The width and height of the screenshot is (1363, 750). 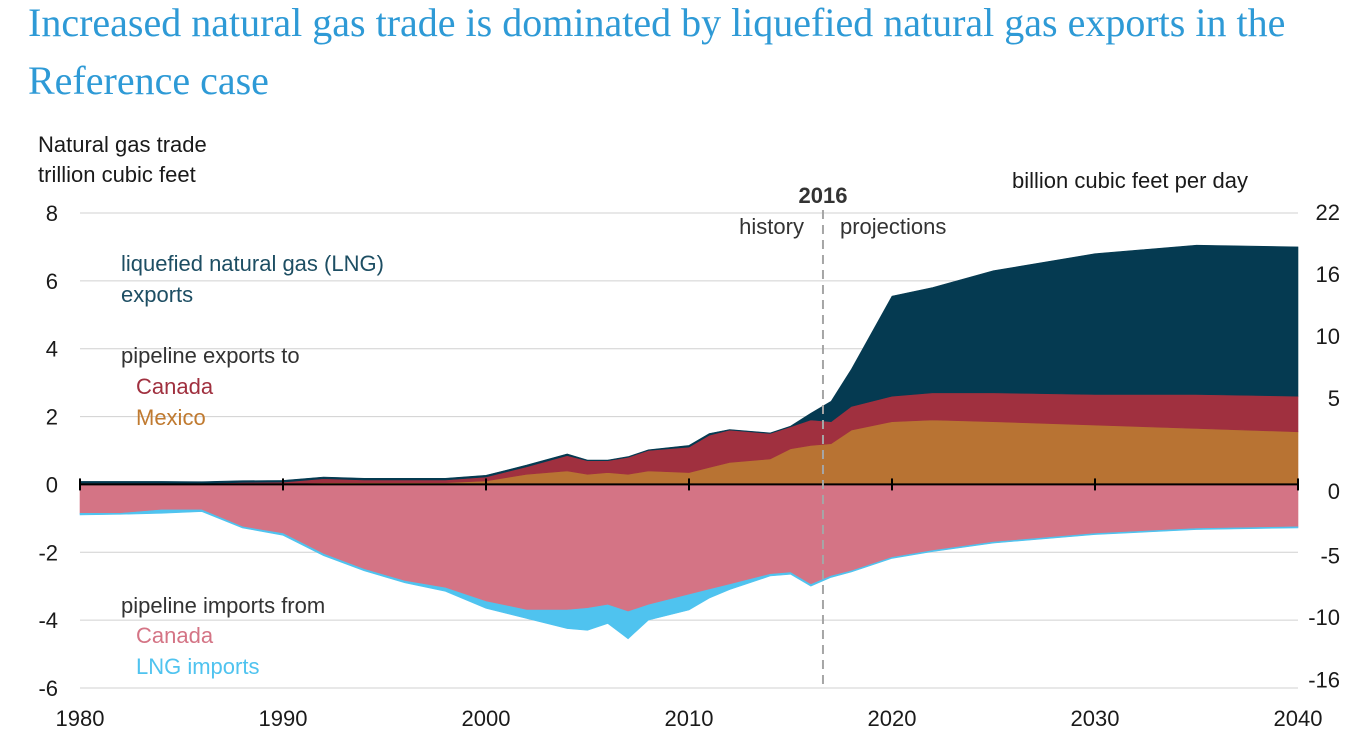 I want to click on y-tick-label-right: 16, so click(x=1328, y=274).